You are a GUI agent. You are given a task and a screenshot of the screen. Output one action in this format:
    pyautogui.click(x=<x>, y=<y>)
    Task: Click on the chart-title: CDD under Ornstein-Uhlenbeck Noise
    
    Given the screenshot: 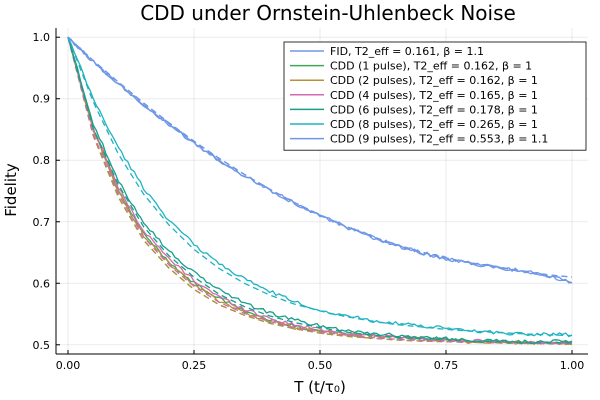 What is the action you would take?
    pyautogui.click(x=328, y=13)
    